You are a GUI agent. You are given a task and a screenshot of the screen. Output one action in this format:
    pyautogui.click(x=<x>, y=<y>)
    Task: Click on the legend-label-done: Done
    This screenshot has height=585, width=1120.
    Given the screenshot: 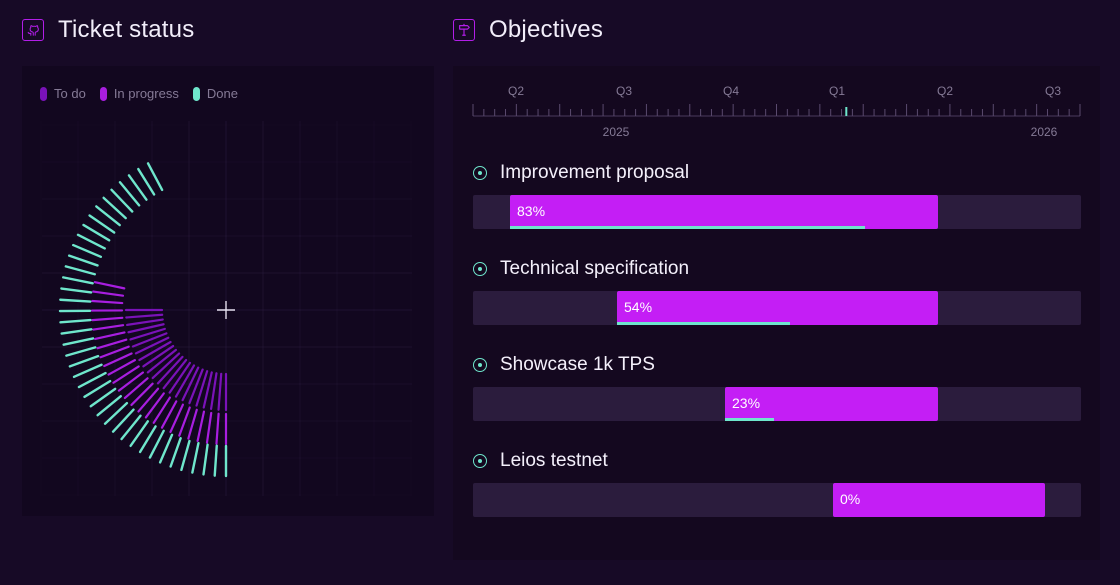 What is the action you would take?
    pyautogui.click(x=222, y=93)
    